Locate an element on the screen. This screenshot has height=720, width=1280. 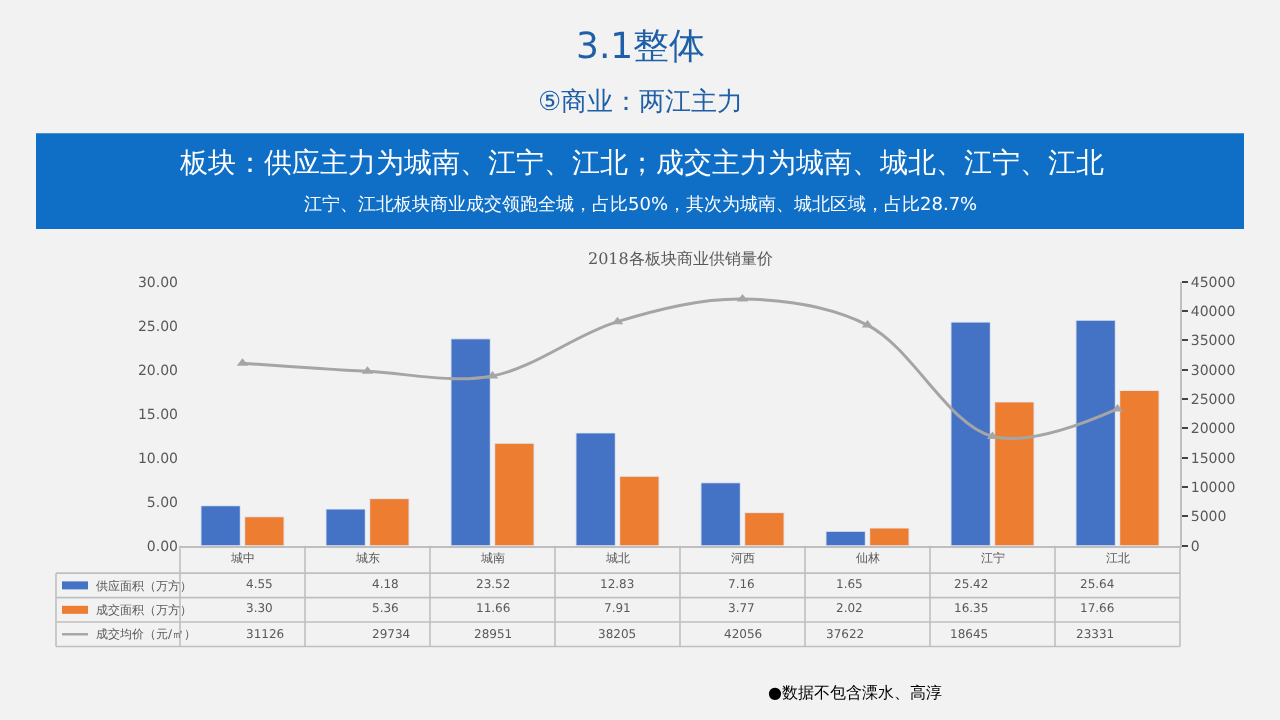
chart-title: 2018各板块商业供销量价 is located at coordinates (680, 259).